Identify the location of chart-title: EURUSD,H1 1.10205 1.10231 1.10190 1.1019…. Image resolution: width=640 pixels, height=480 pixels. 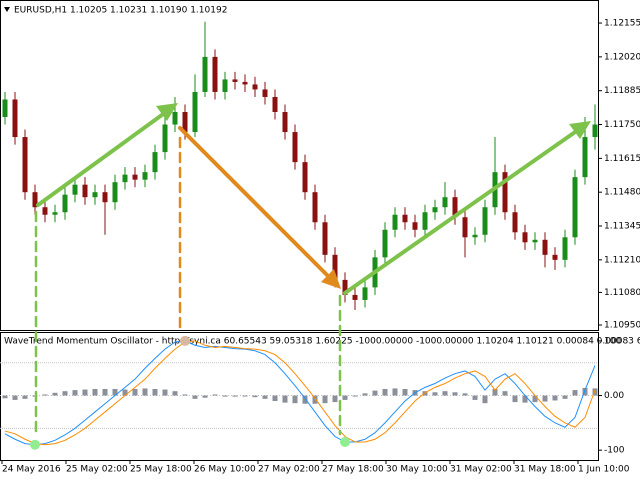
(120, 11).